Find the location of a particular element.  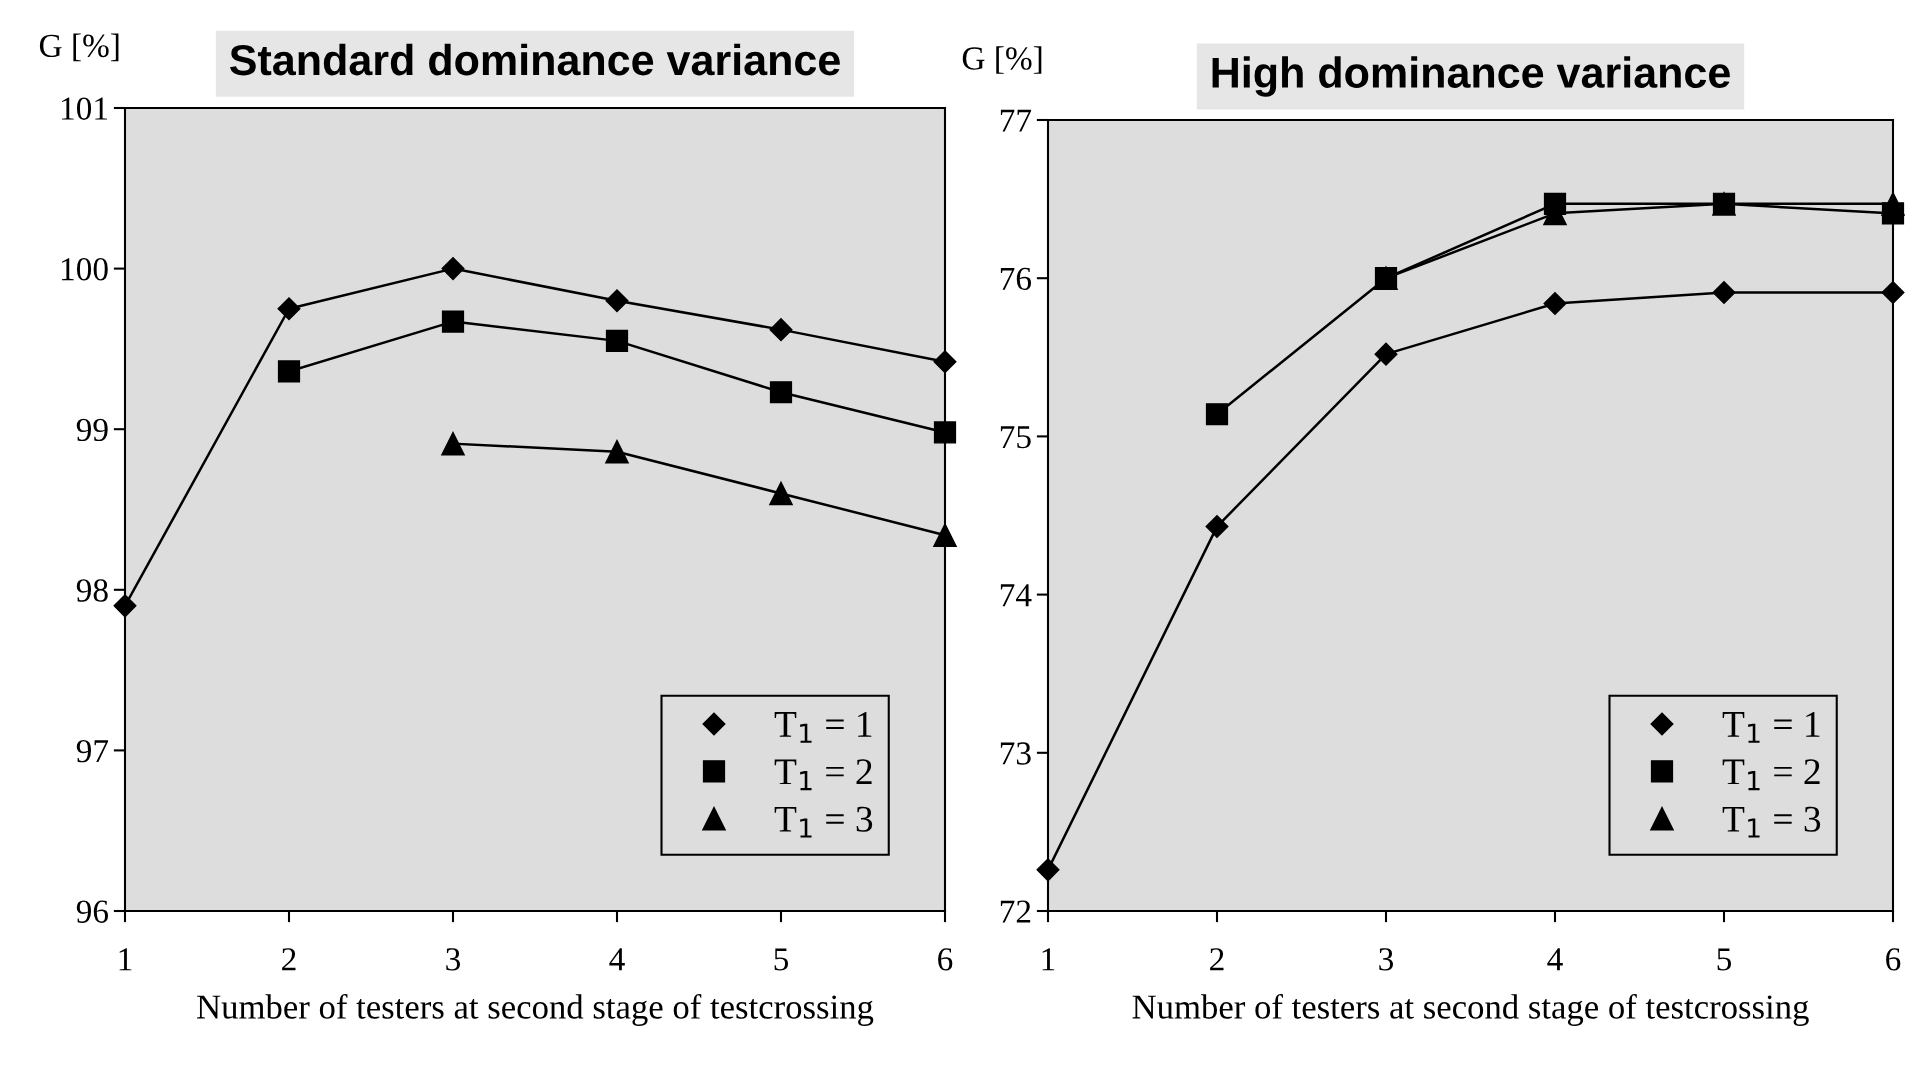

chart-title: High dominance variance is located at coordinates (1471, 76).